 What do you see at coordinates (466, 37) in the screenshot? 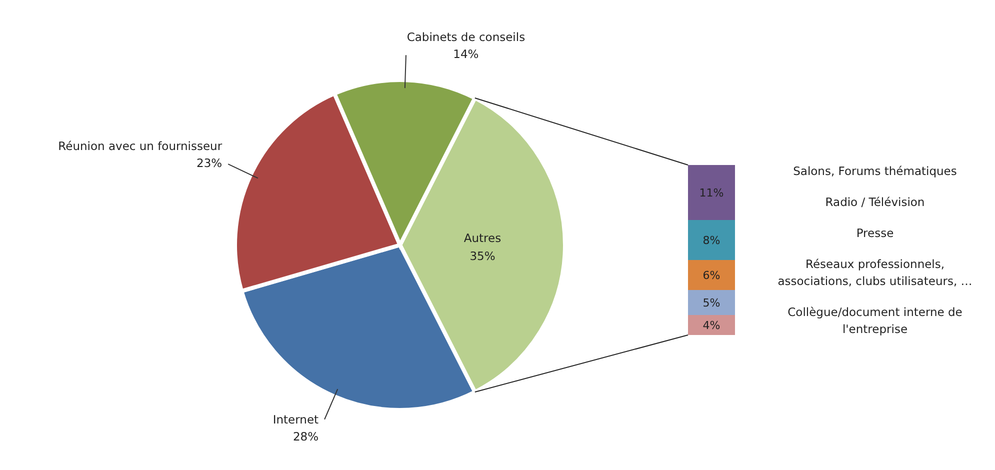
I see `slice-label: Cabinets de conseils` at bounding box center [466, 37].